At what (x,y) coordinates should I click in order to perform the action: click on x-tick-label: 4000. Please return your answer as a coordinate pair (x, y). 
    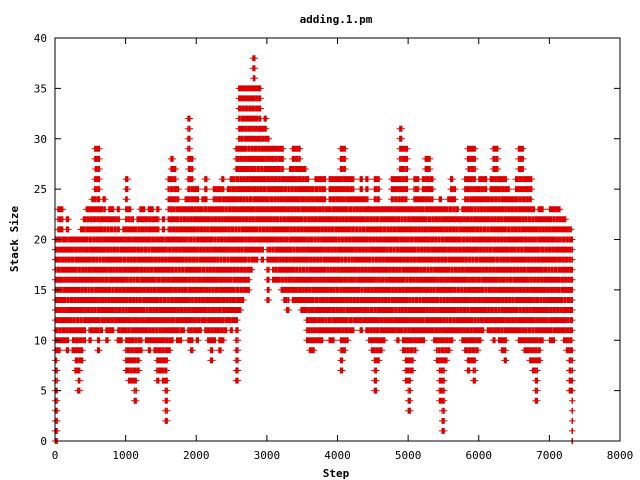
    Looking at the image, I should click on (337, 455).